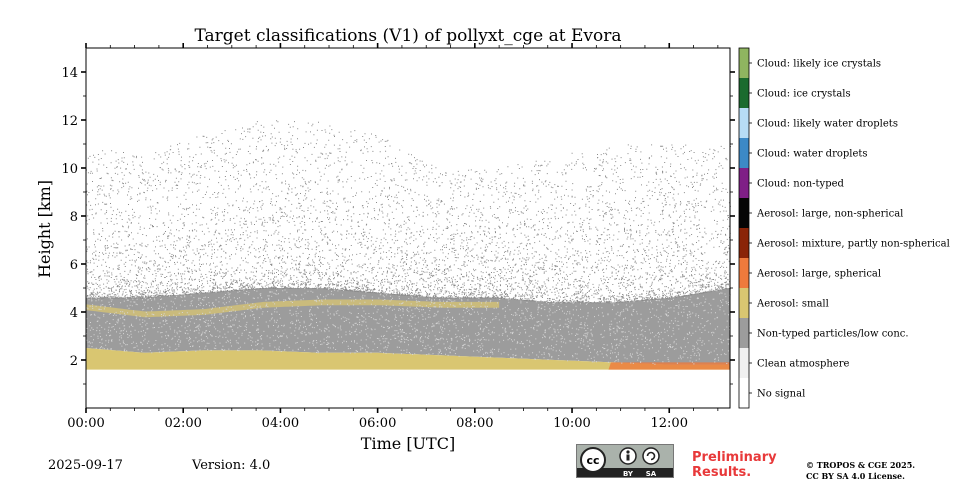 Image resolution: width=960 pixels, height=482 pixels. I want to click on colorbar-label: Non-typed particles/low conc., so click(833, 334).